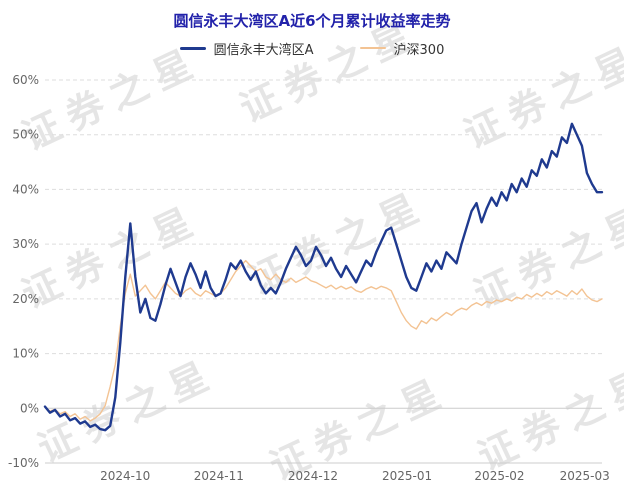 This screenshot has width=624, height=500. I want to click on svg-text: 2025-03, so click(585, 476).